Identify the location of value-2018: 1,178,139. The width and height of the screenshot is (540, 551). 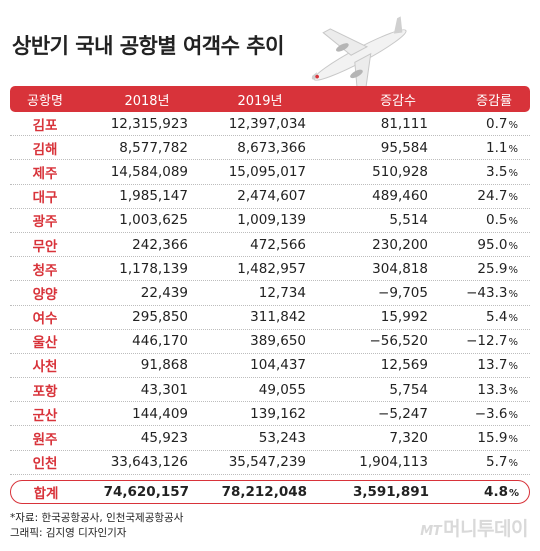
(153, 268).